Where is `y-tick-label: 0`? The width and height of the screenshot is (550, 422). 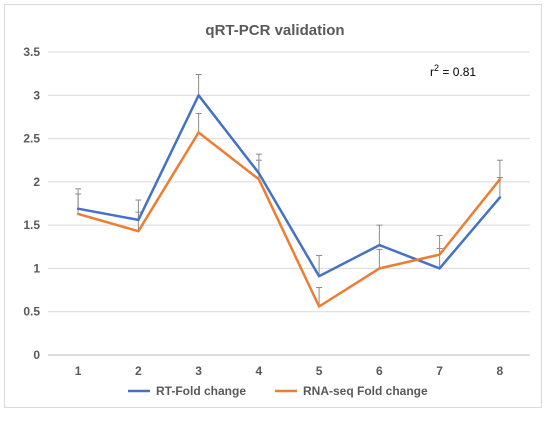
y-tick-label: 0 is located at coordinates (36, 355).